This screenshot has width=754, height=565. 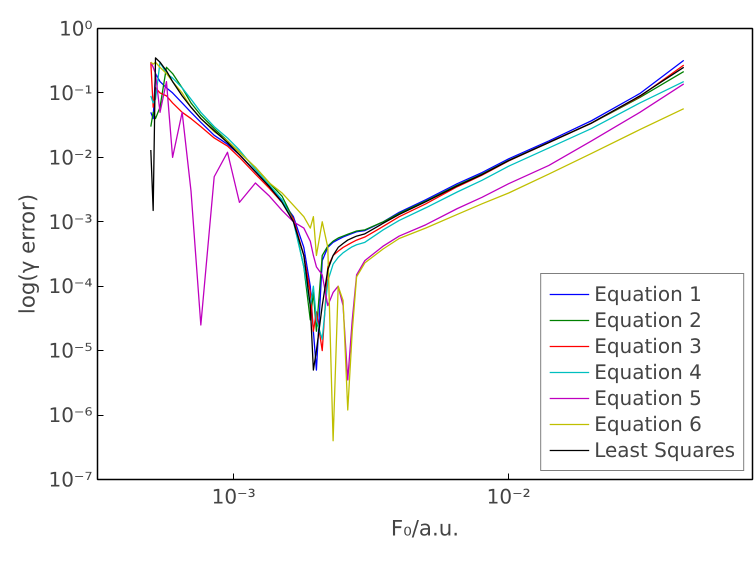 I want to click on y-tick-label: 10⁰, so click(x=75, y=28).